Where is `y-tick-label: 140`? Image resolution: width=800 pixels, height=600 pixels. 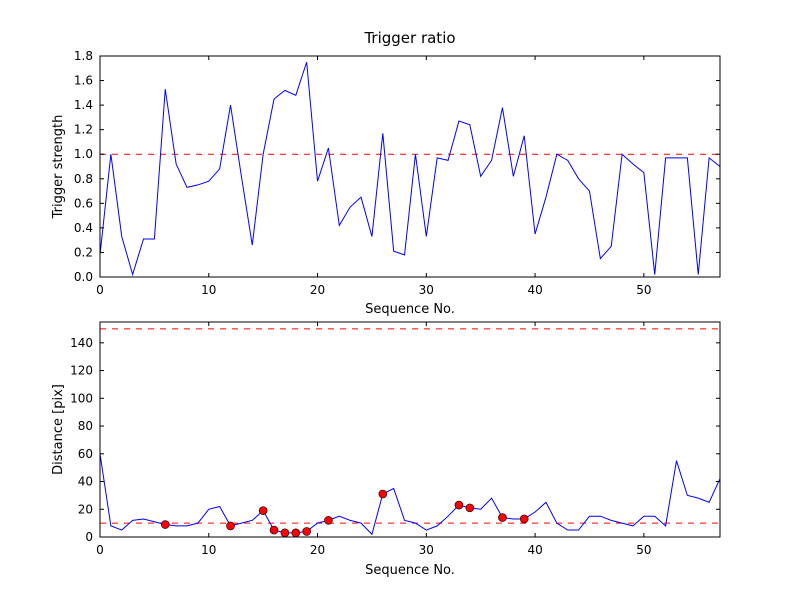
y-tick-label: 140 is located at coordinates (81, 343).